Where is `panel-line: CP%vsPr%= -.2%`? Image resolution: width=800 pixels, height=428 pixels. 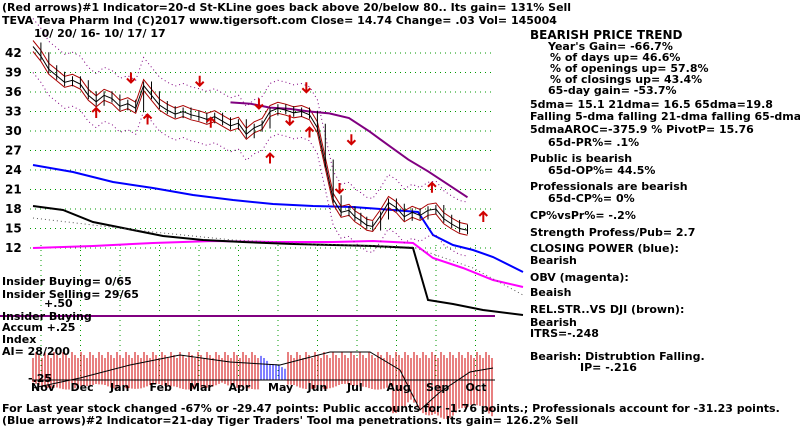
panel-line: CP%vsPr%= -.2% is located at coordinates (583, 215).